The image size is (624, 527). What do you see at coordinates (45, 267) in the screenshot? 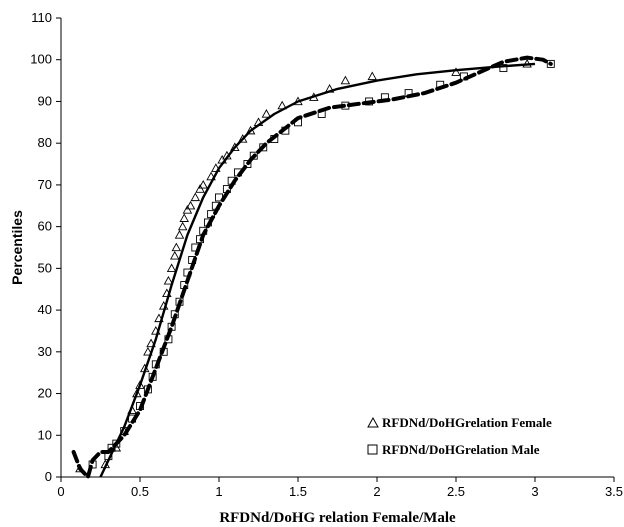
I see `y-tick-label: 50` at bounding box center [45, 267].